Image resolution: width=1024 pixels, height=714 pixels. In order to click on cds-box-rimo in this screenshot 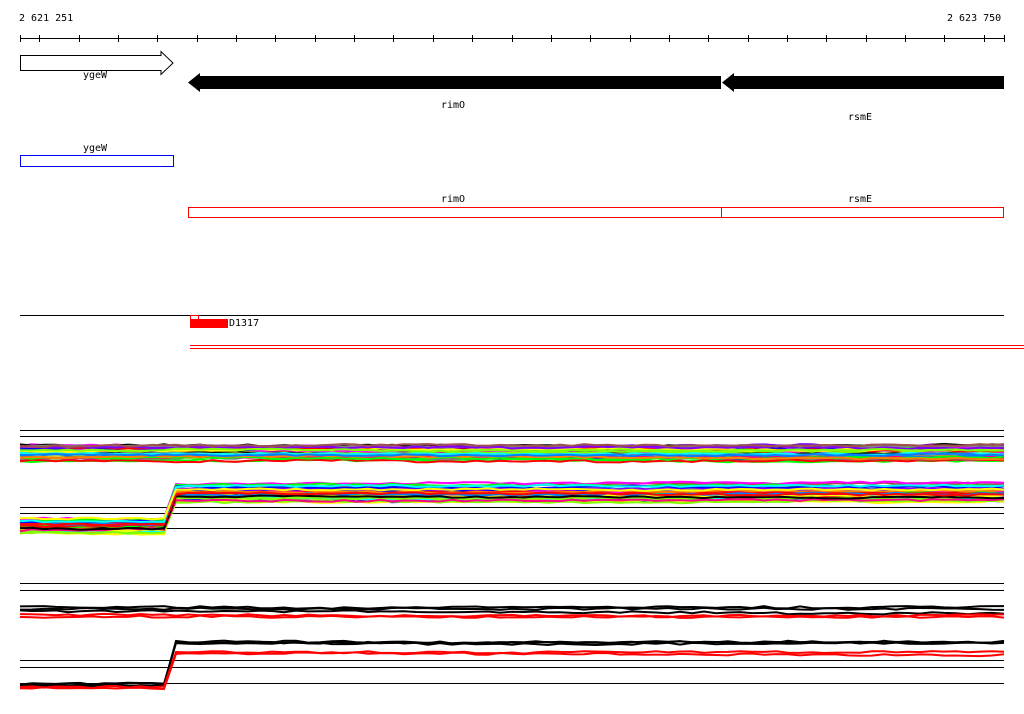, I will do `click(455, 212)`.